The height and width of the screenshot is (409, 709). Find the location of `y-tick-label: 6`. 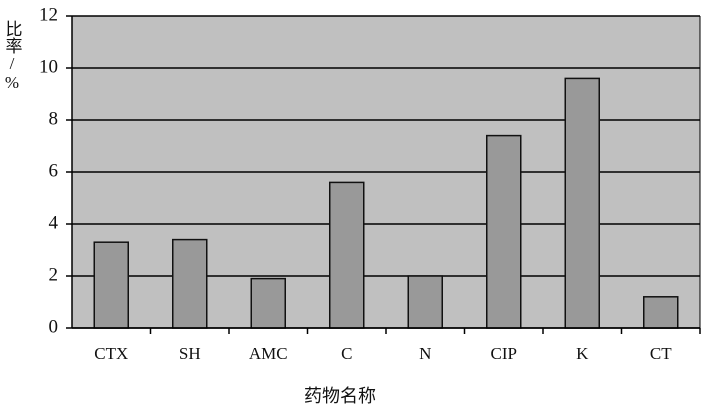

y-tick-label: 6 is located at coordinates (54, 170).